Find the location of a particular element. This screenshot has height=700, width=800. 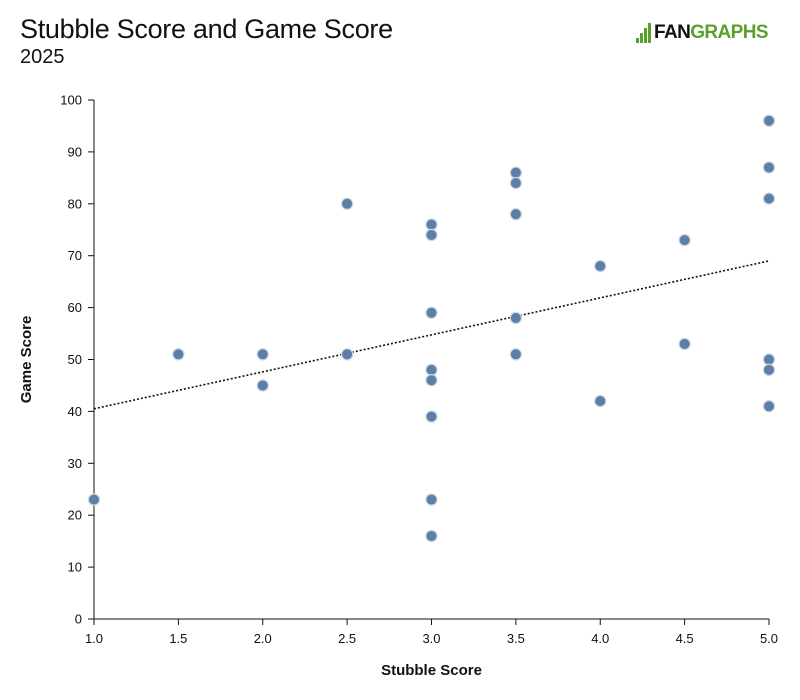

fangraphs-logo: FAN GRAPHS is located at coordinates (702, 33).